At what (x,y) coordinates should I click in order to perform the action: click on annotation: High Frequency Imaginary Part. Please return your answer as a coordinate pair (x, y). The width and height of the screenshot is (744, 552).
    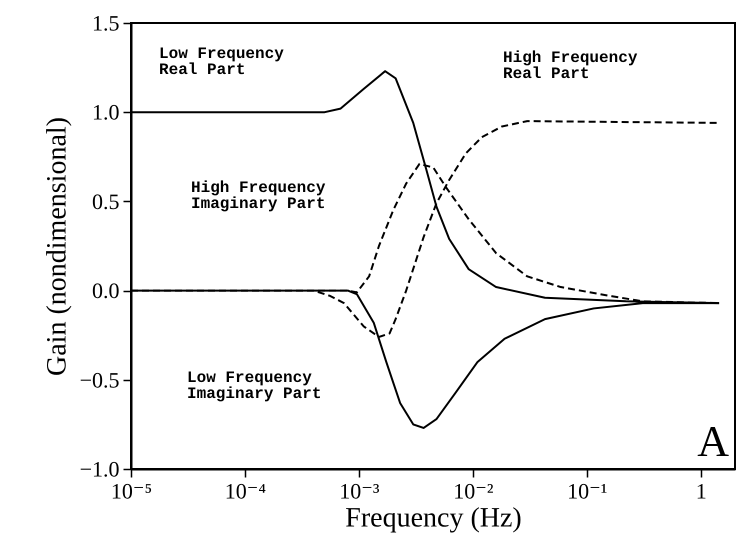
    Looking at the image, I should click on (258, 196).